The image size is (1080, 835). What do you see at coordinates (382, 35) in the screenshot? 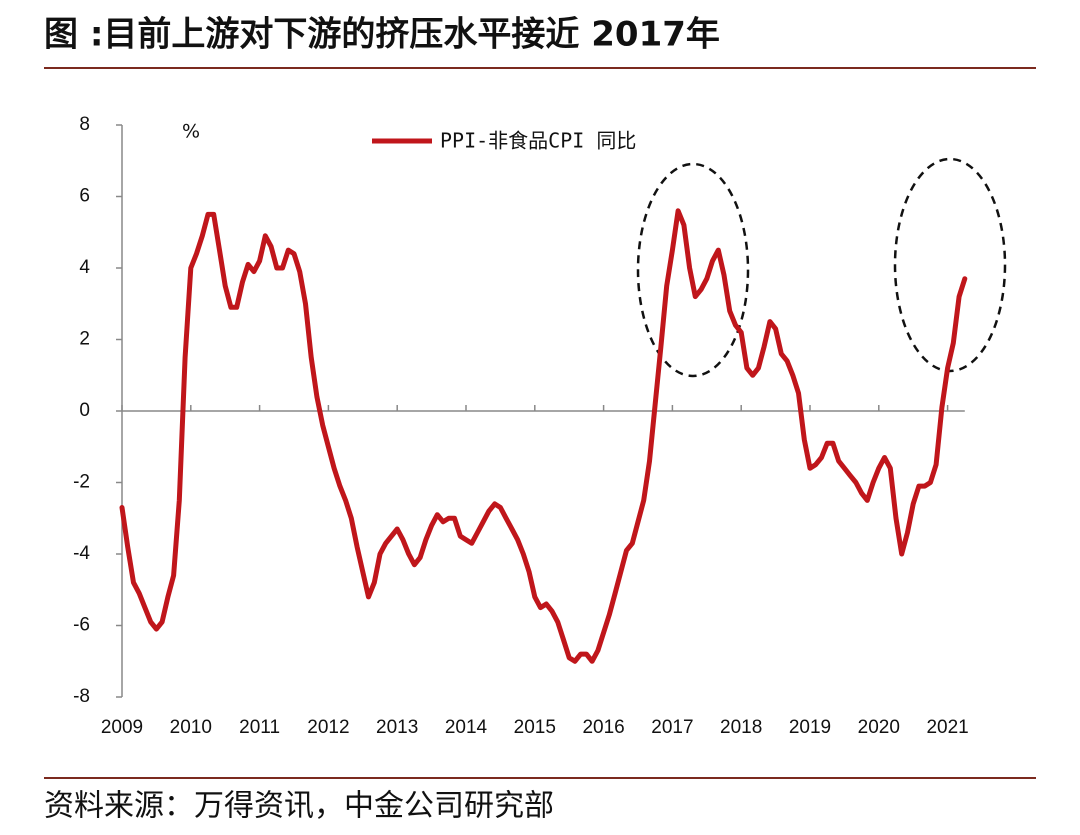
I see `chart-title: 图 :目前上游对下游的挤压水平接近 2017年` at bounding box center [382, 35].